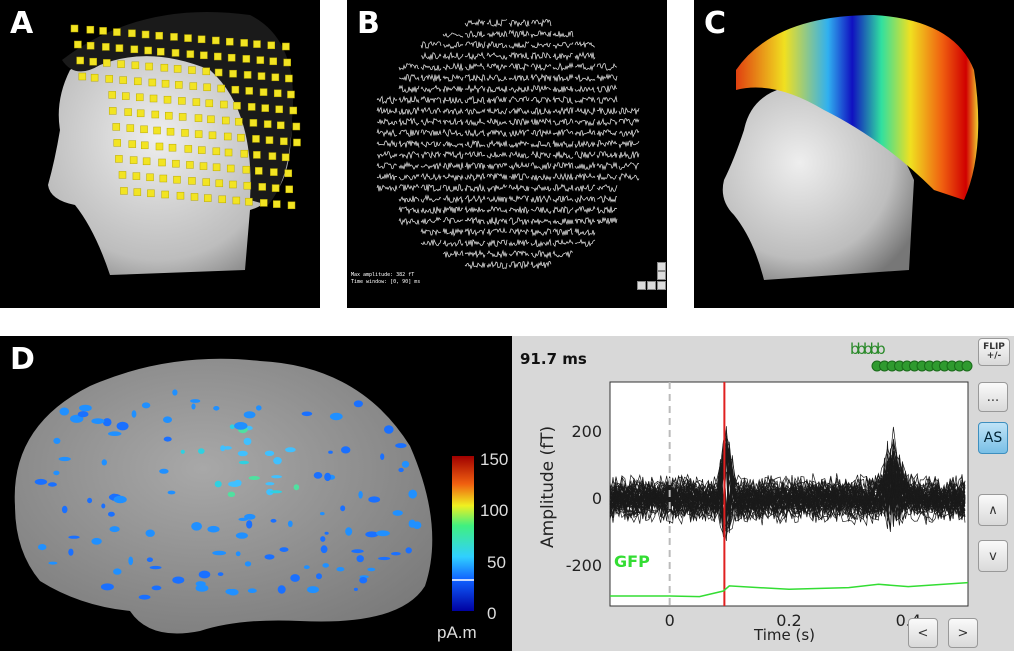 The height and width of the screenshot is (651, 1014). I want to click on scale-up-button: ∧, so click(993, 510).